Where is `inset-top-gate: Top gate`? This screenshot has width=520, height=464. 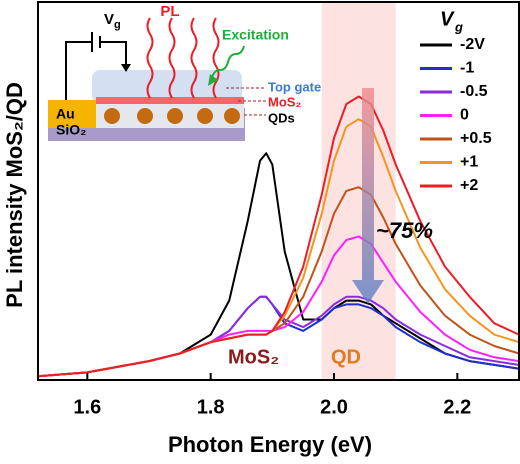 inset-top-gate: Top gate is located at coordinates (294, 86).